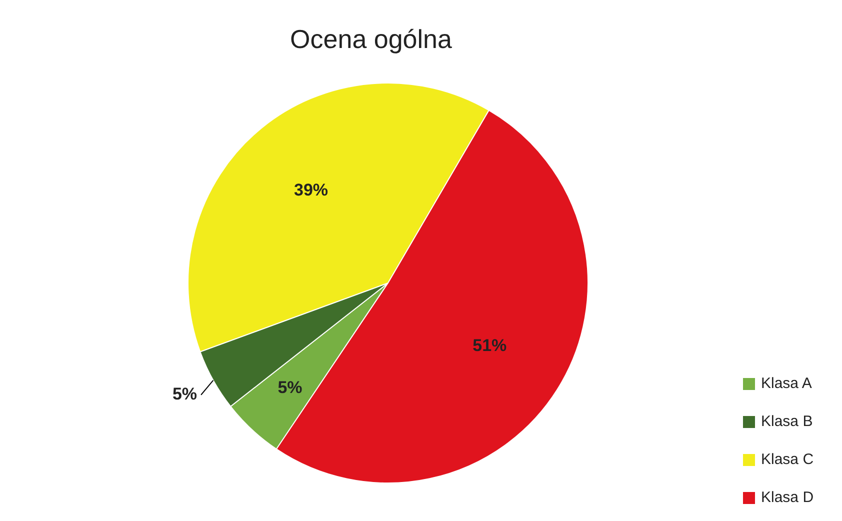 This screenshot has width=842, height=521. I want to click on chart-title: Ocena ogólna, so click(371, 39).